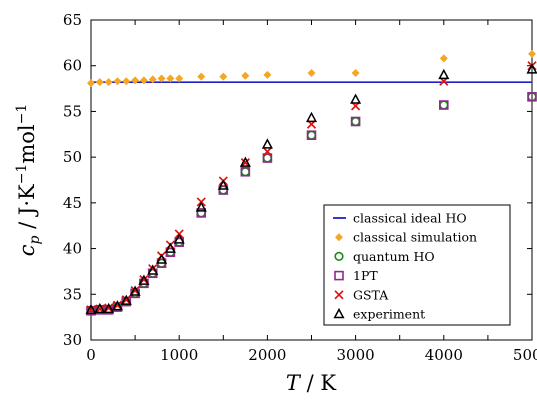 The image size is (537, 403). Describe the element at coordinates (72, 249) in the screenshot. I see `y-tick-label: 40` at that location.